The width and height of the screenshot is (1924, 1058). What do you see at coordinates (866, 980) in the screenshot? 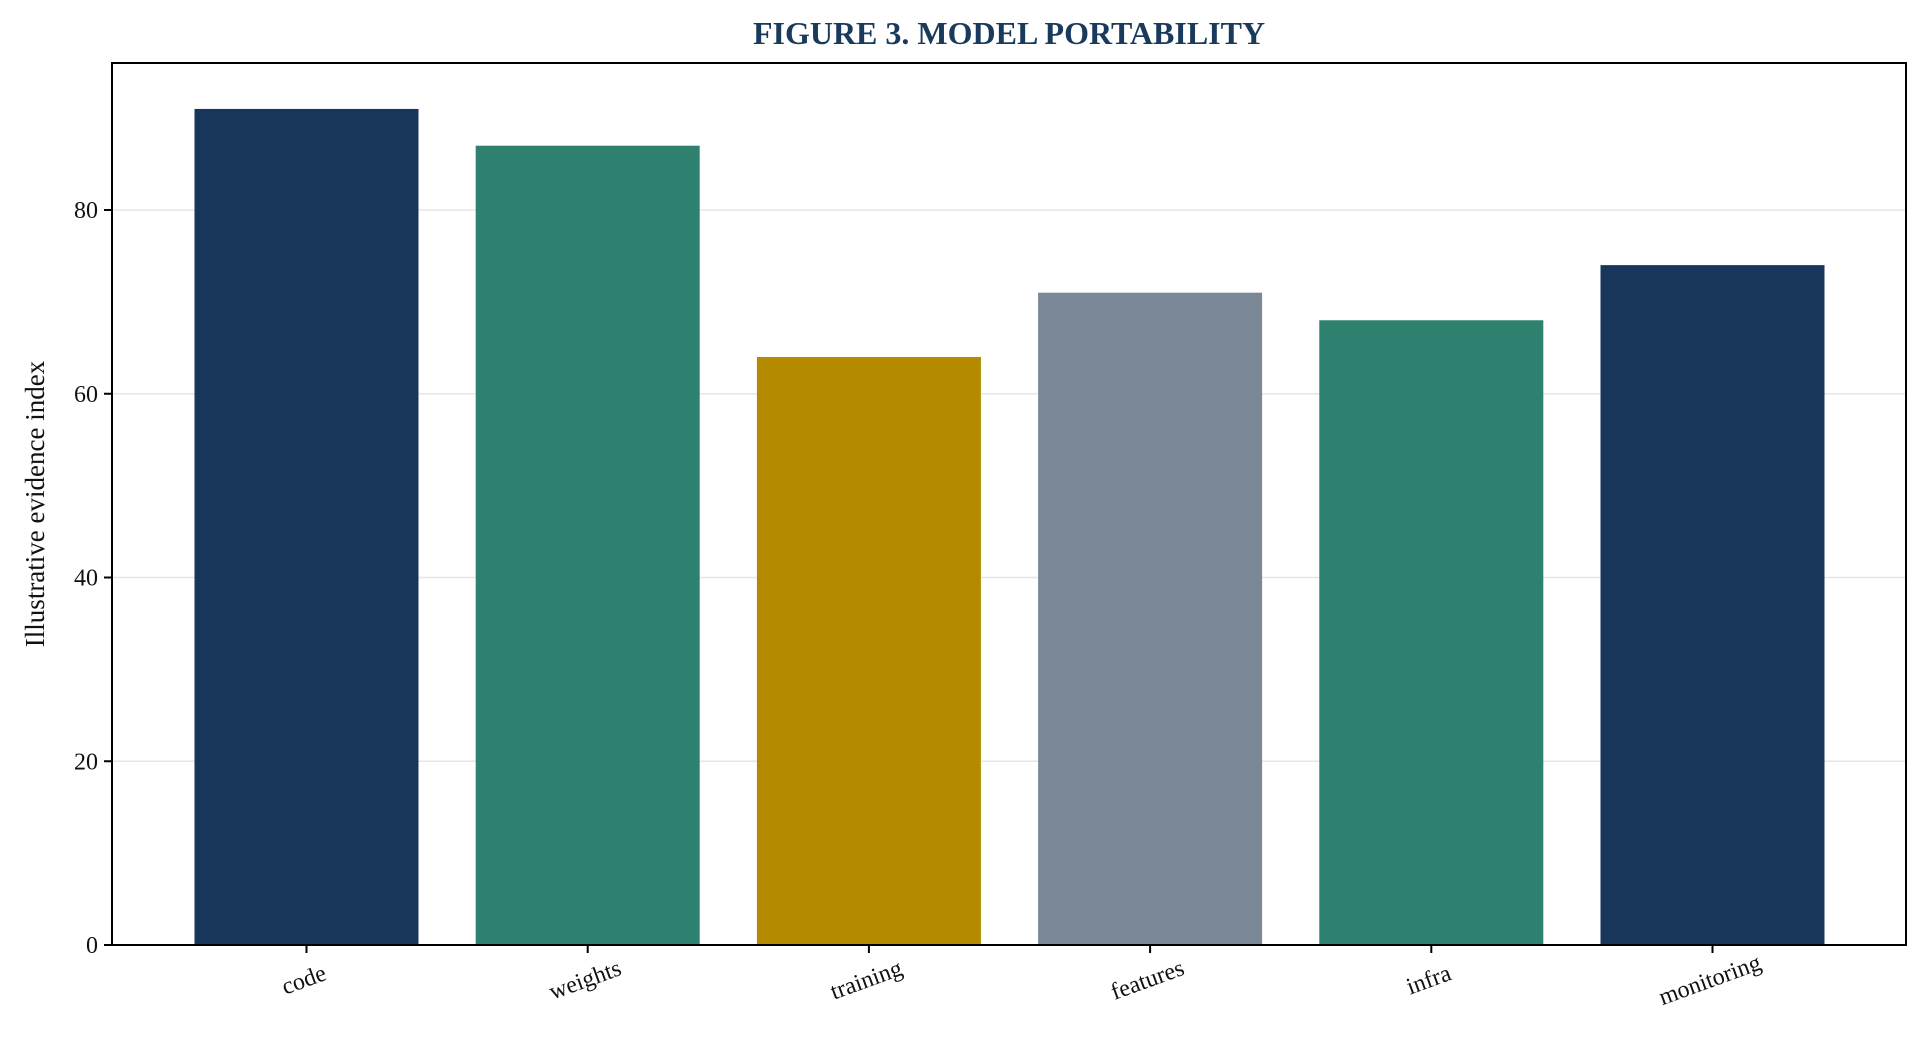
I see `x-tick-label: training` at bounding box center [866, 980].